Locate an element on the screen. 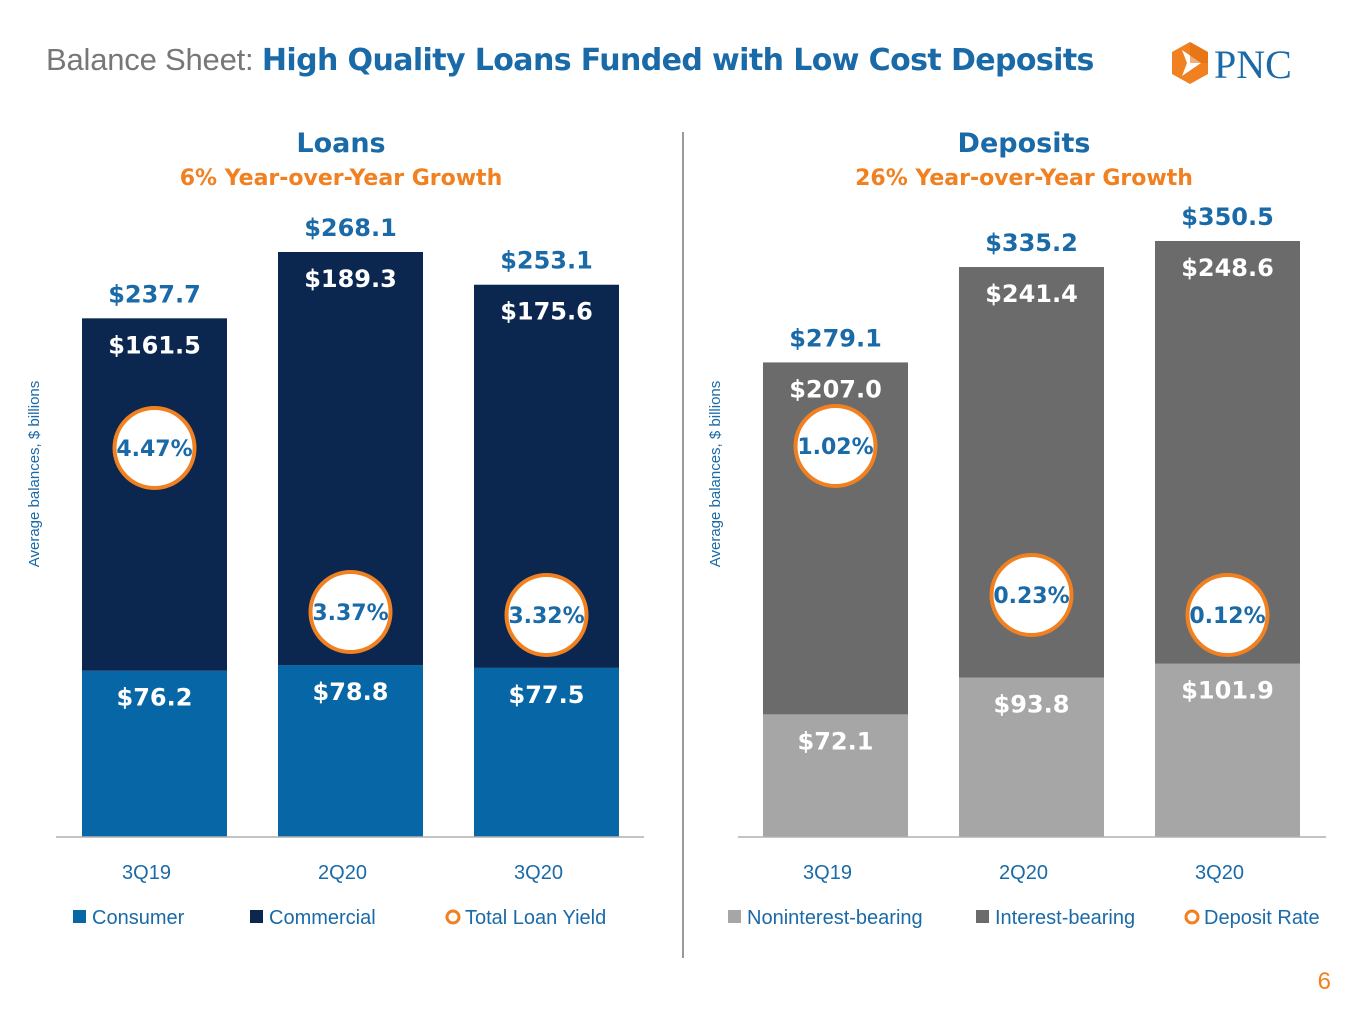  deposits-bar-noninterest-bearing-3q20 is located at coordinates (1227, 750).